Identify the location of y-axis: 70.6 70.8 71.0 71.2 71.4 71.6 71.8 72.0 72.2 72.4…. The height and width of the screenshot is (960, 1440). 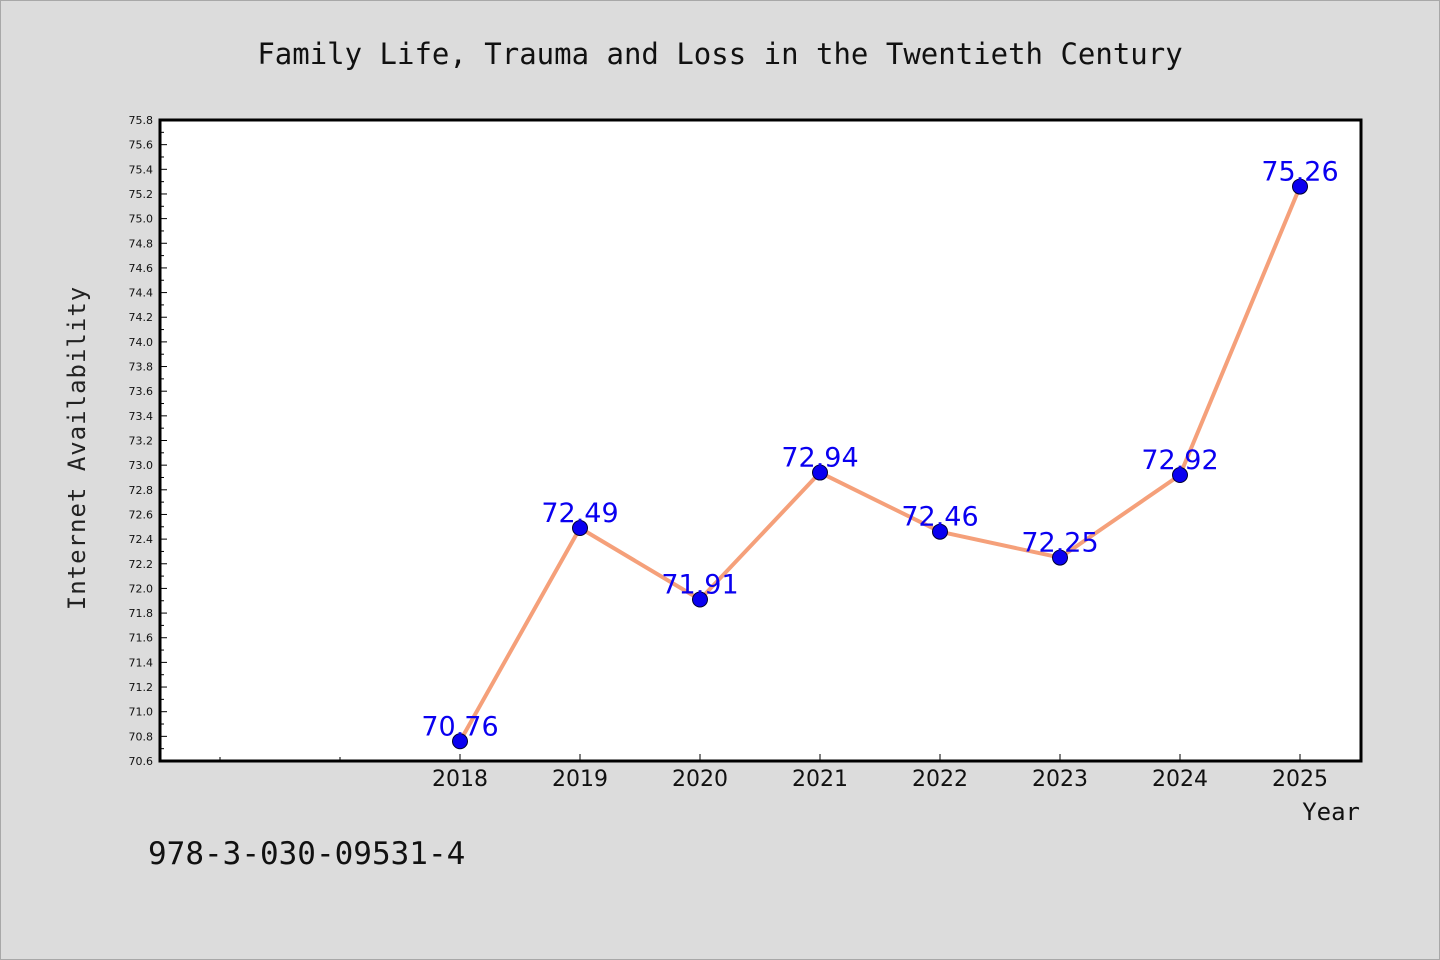
(148, 441).